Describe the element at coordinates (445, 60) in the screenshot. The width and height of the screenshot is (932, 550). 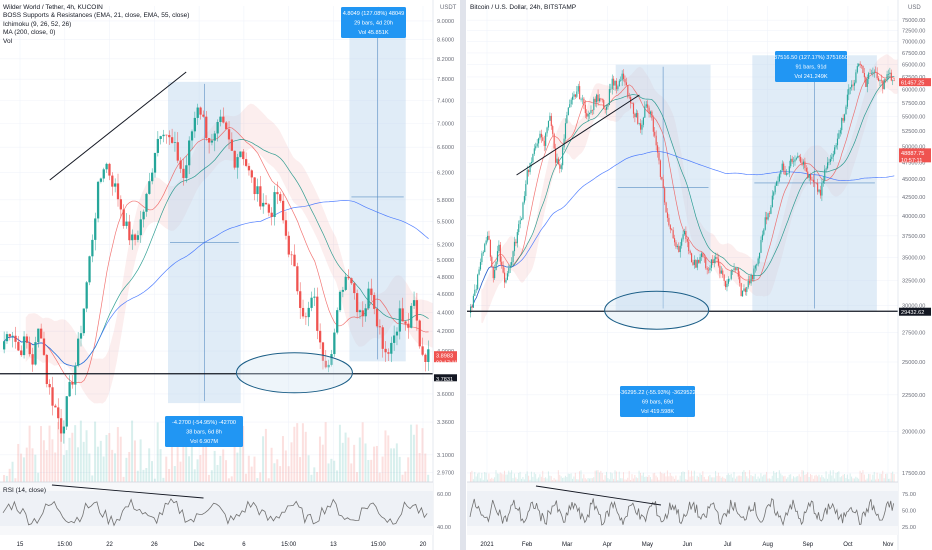
I see `left-y-tick: 8.2000` at that location.